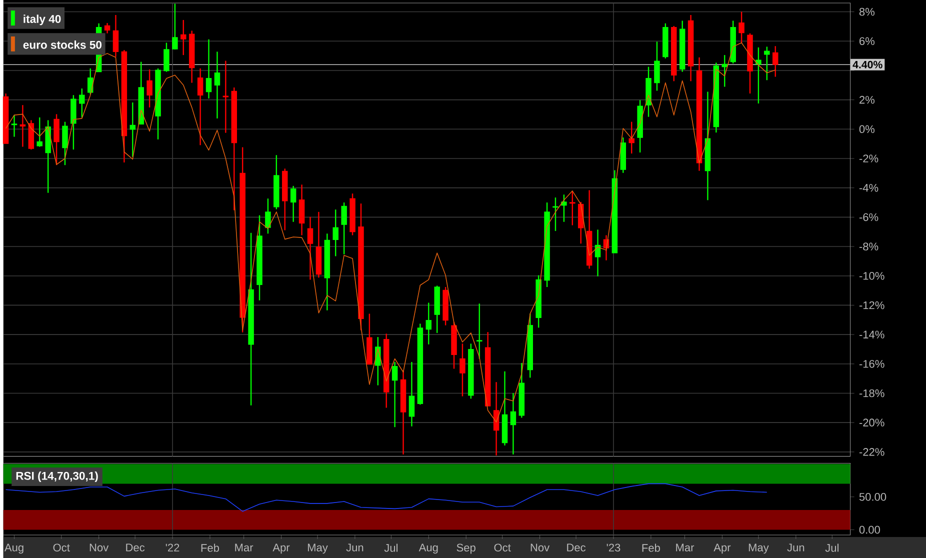  Describe the element at coordinates (613, 548) in the screenshot. I see `x-tick-label: '23` at that location.